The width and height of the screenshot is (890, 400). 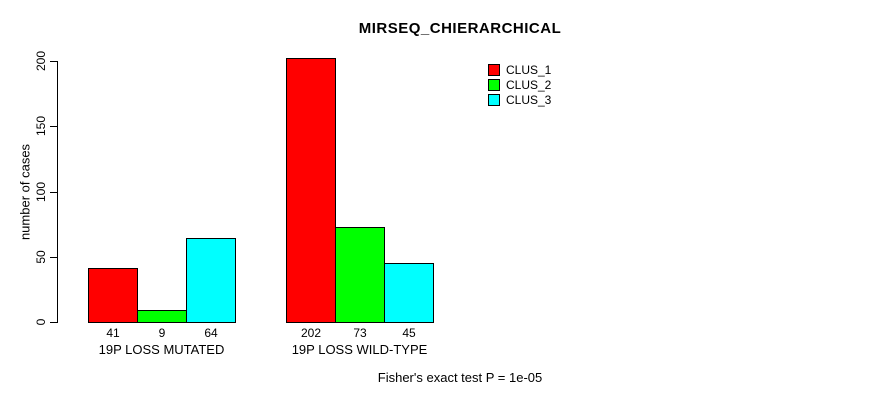 What do you see at coordinates (311, 333) in the screenshot?
I see `bar-value-label: 202` at bounding box center [311, 333].